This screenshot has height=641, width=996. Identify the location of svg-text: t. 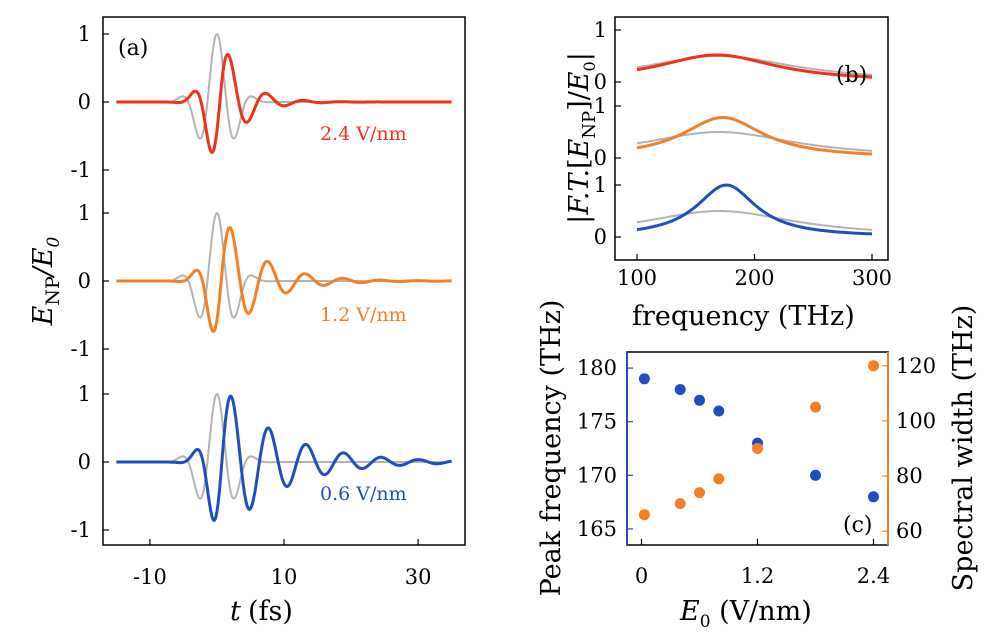
(235, 611).